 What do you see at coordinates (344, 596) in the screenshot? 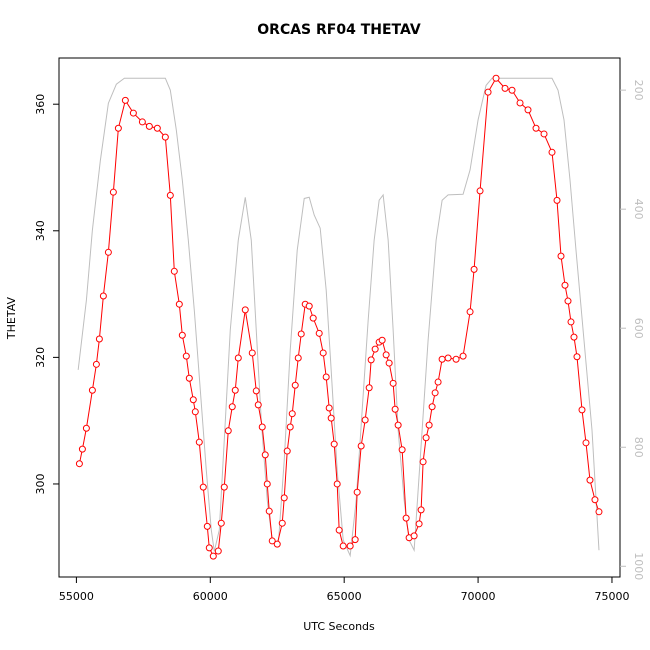
I see `x-tick-label: 65000` at bounding box center [344, 596].